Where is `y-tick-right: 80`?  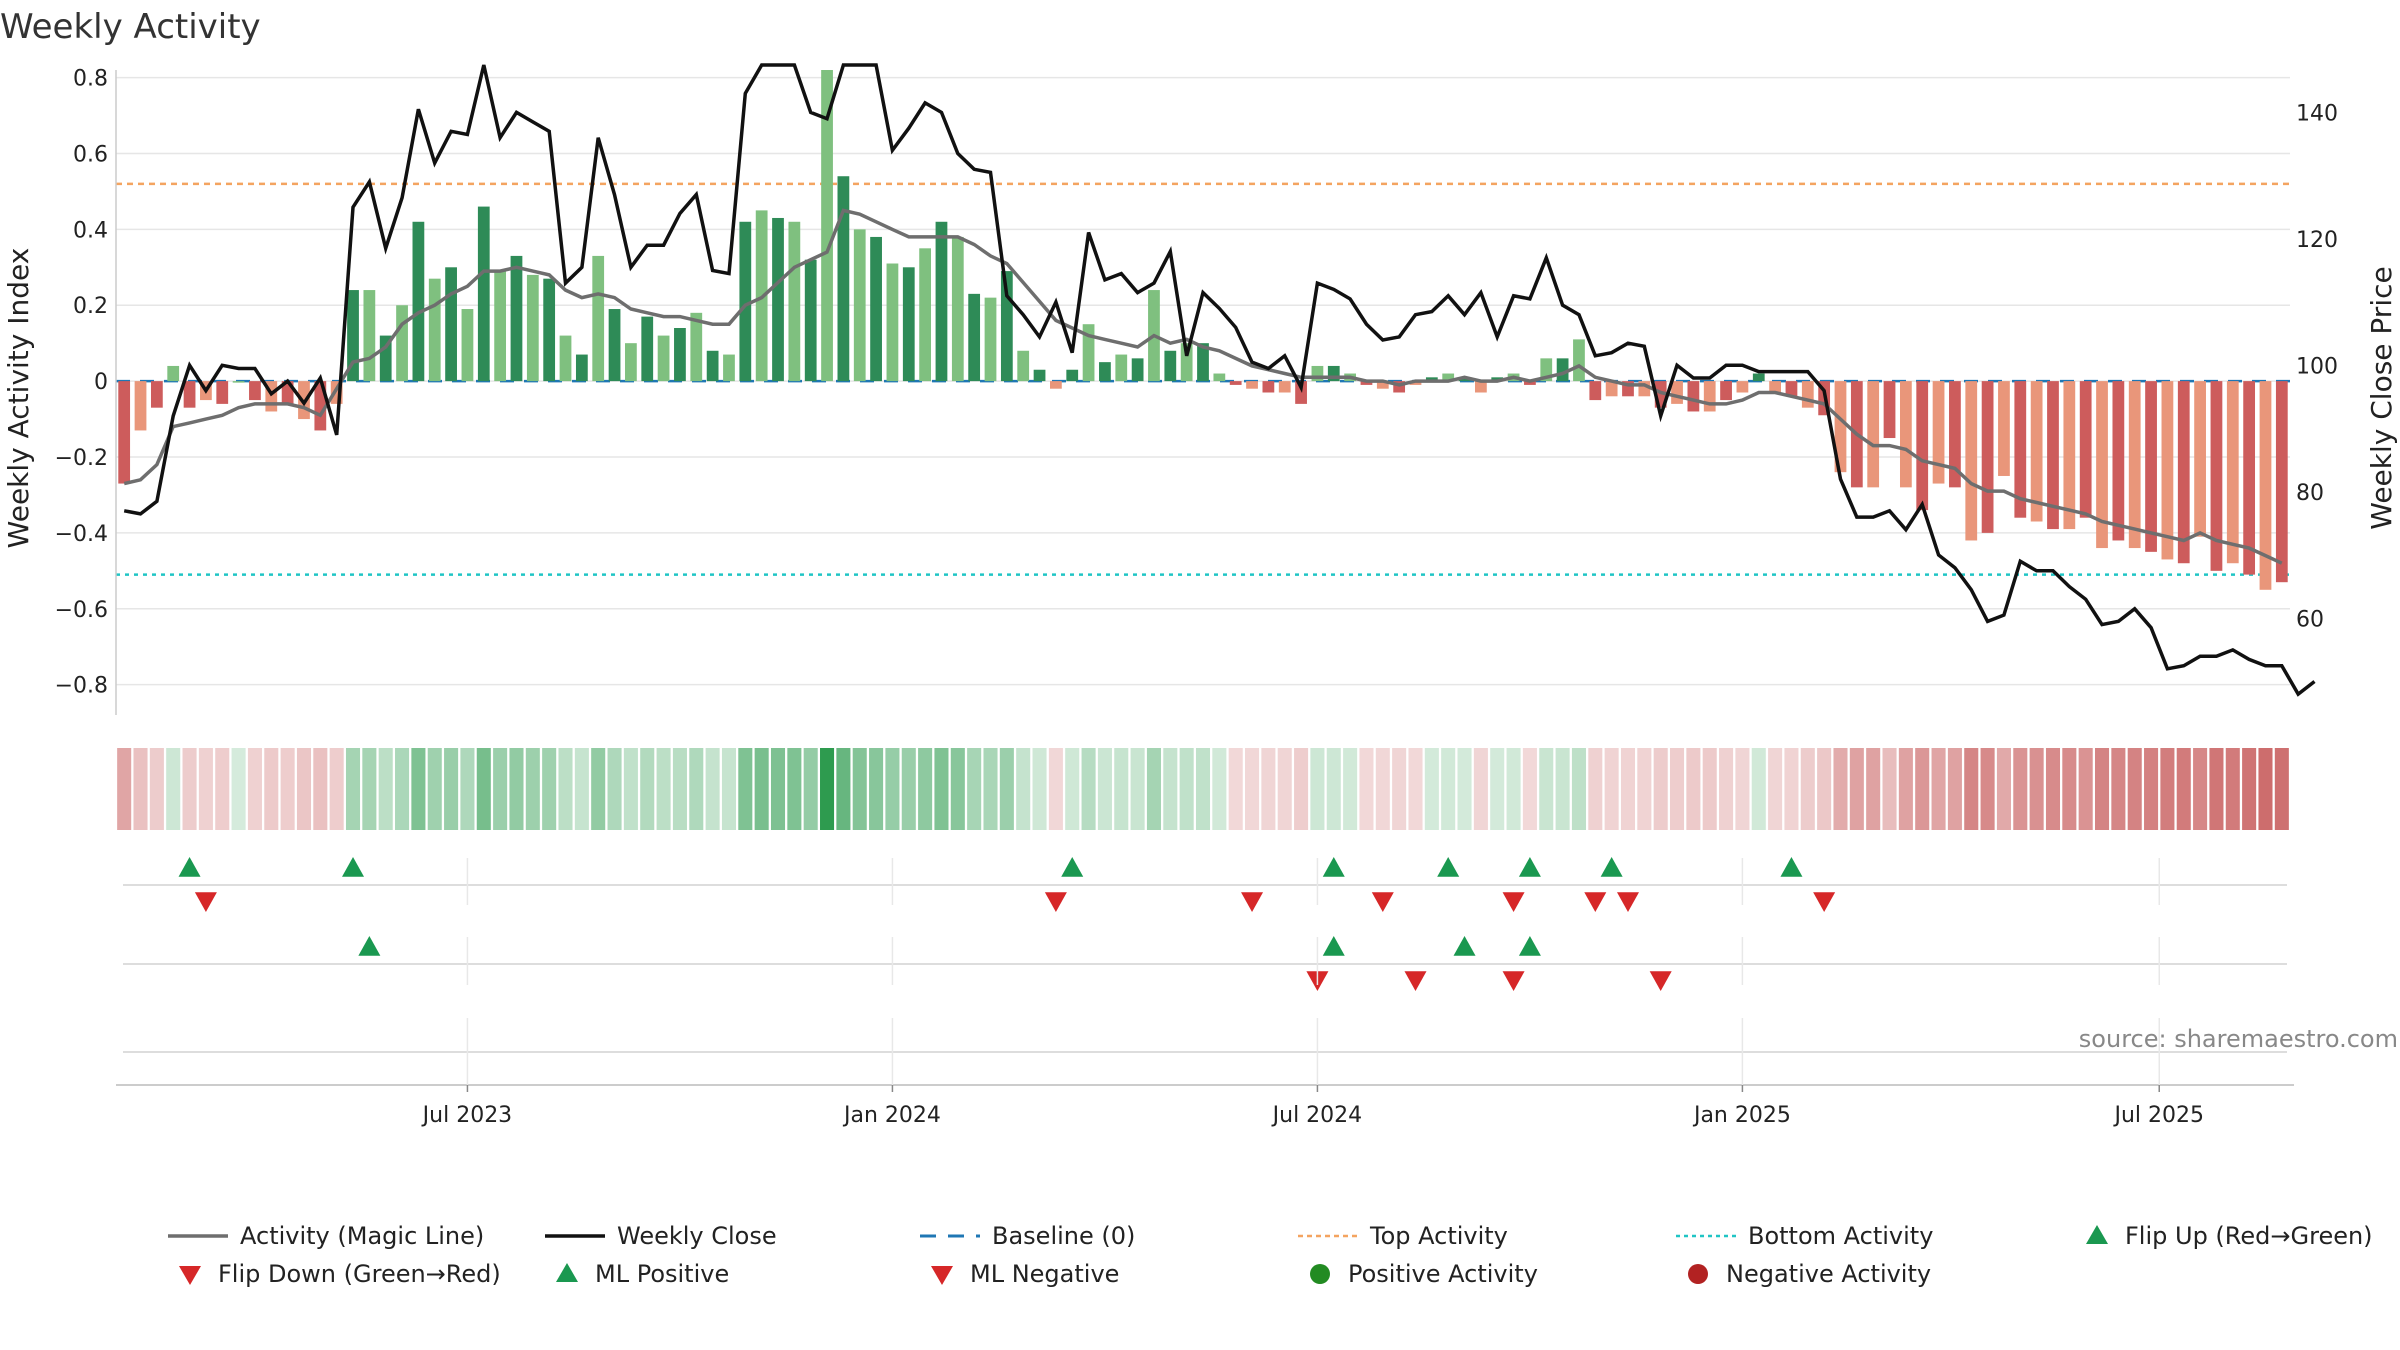
y-tick-right: 80 is located at coordinates (2310, 493).